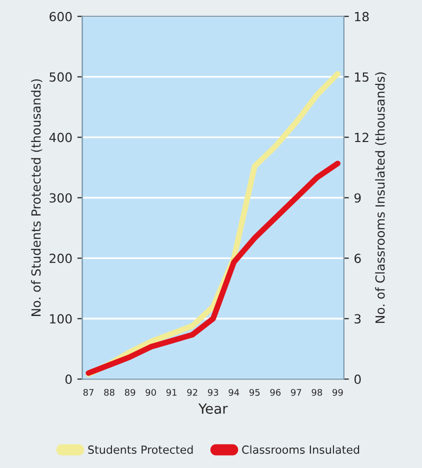  I want to click on y2-tick-label: 12, so click(361, 137).